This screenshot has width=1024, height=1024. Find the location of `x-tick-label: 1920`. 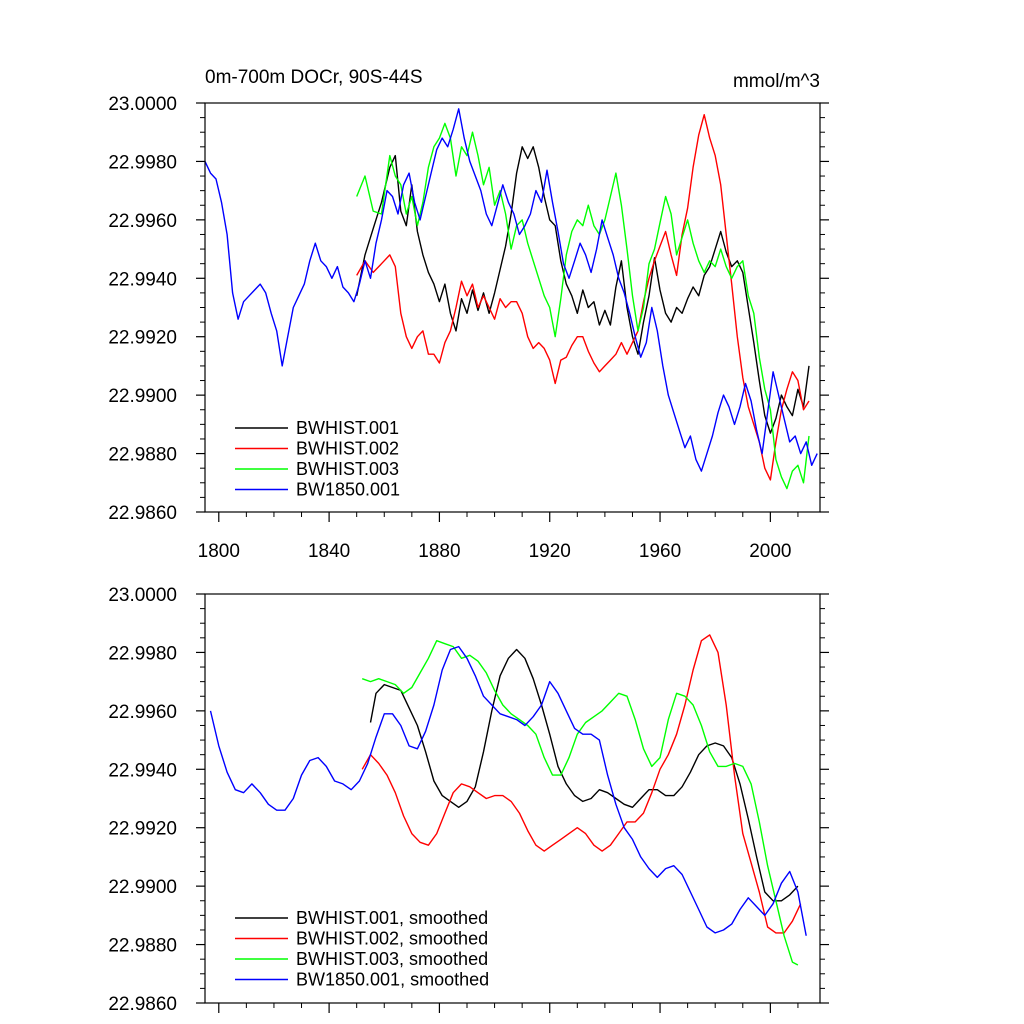

x-tick-label: 1920 is located at coordinates (550, 551).